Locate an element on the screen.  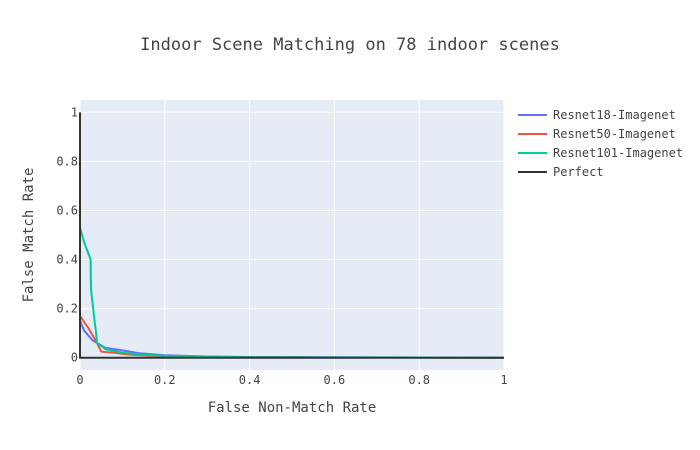
legend-item-resnet50-imagenet: Resnet50-Imagenet is located at coordinates (597, 134).